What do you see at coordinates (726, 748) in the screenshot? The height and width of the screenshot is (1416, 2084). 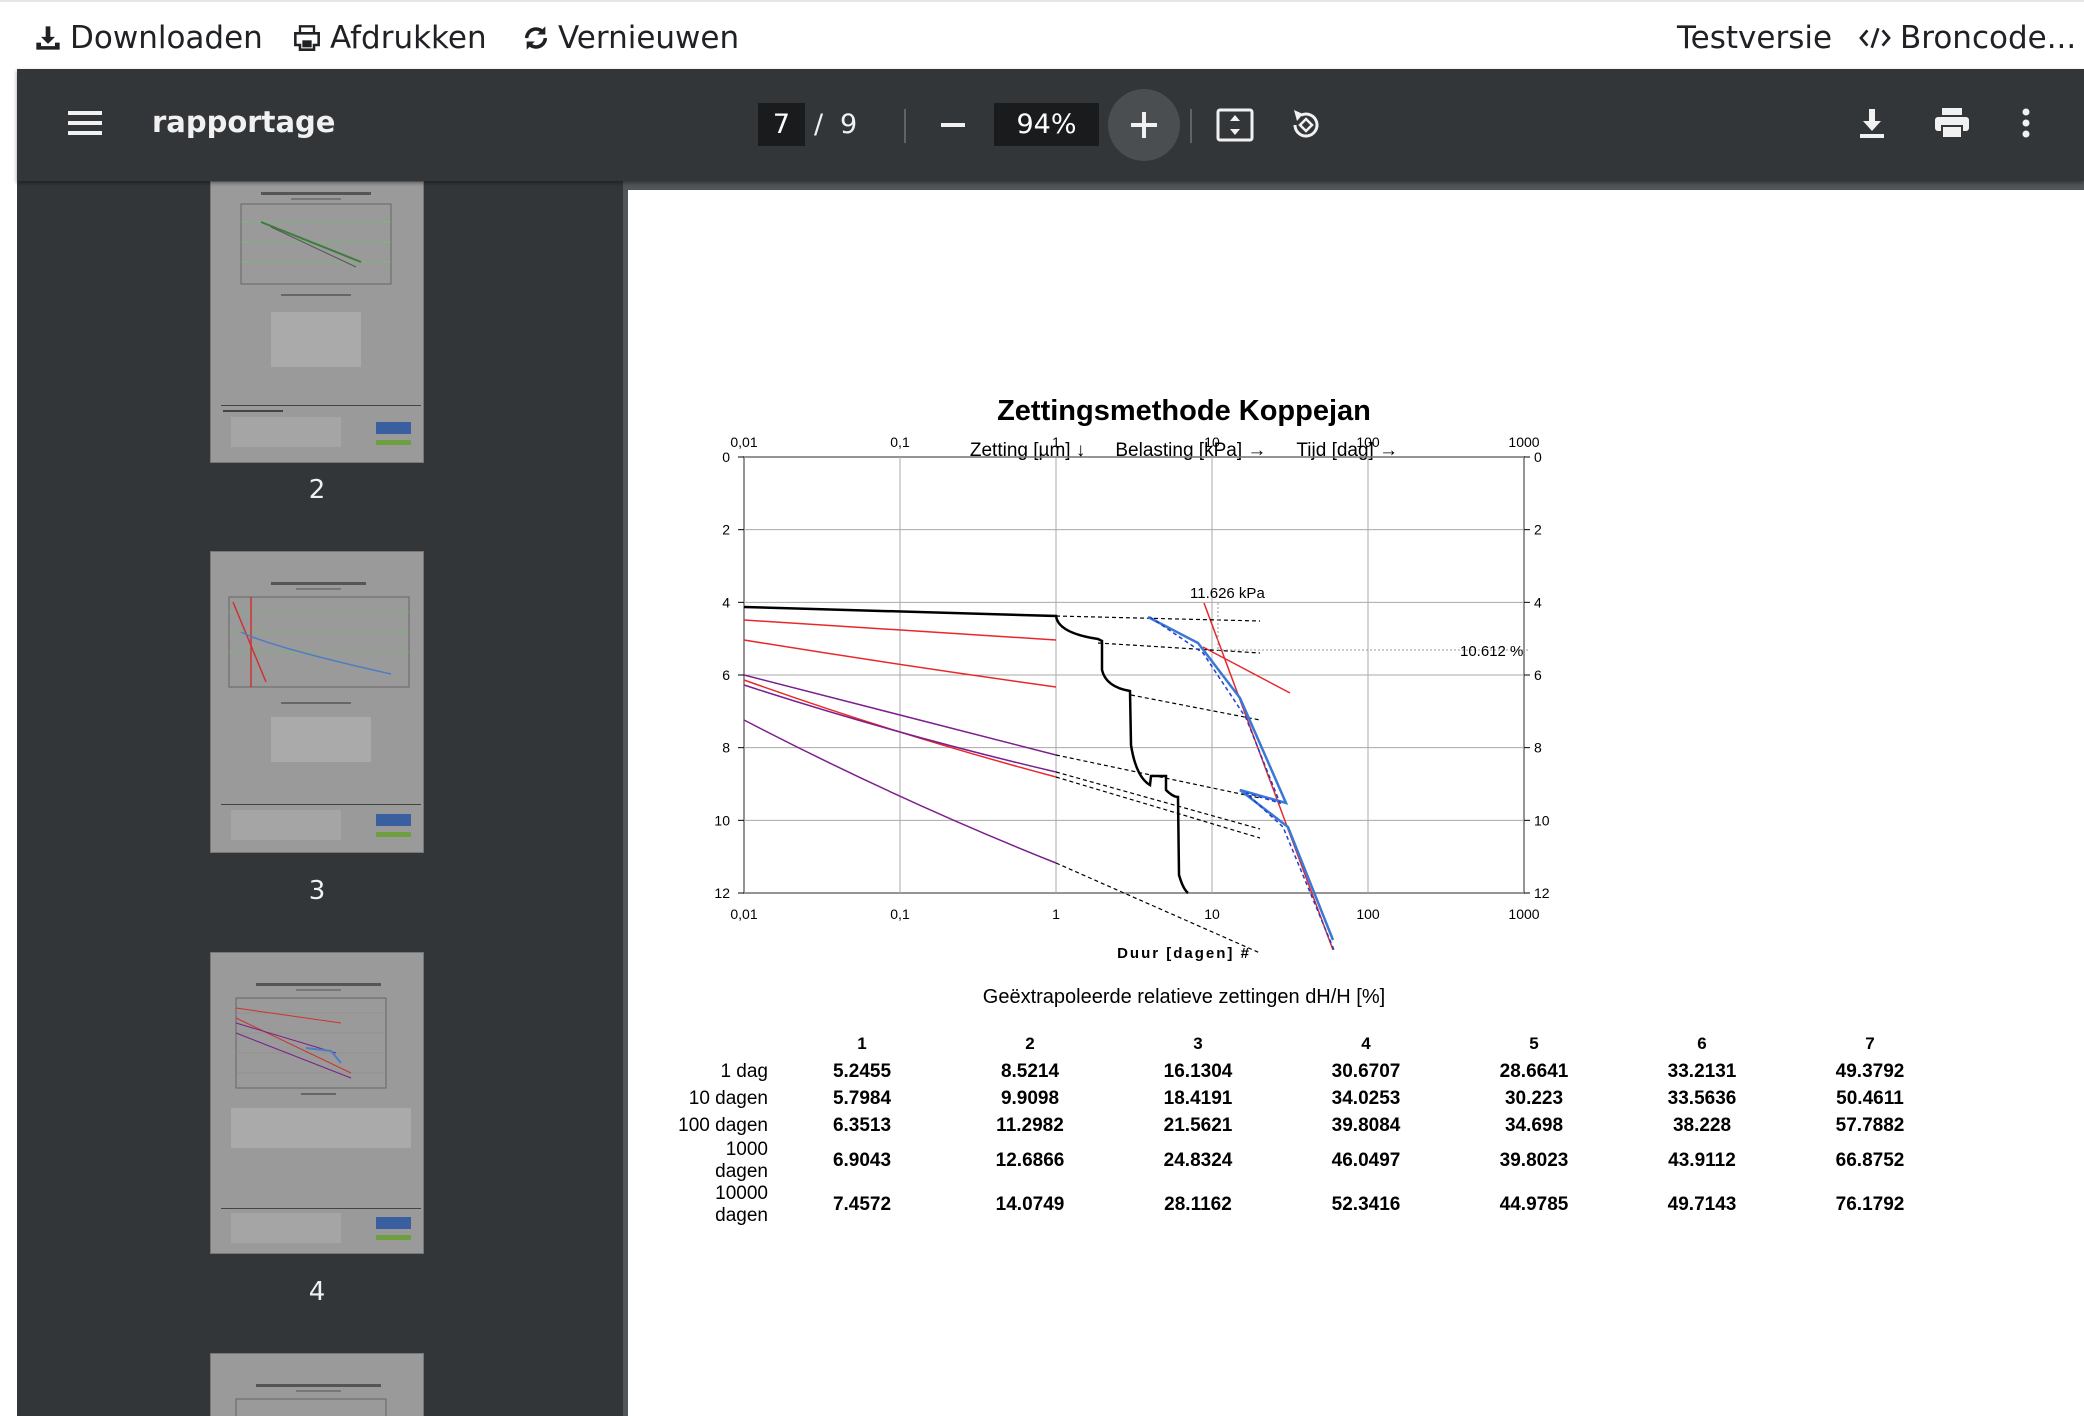 I see `y-tick-label-left: 8` at bounding box center [726, 748].